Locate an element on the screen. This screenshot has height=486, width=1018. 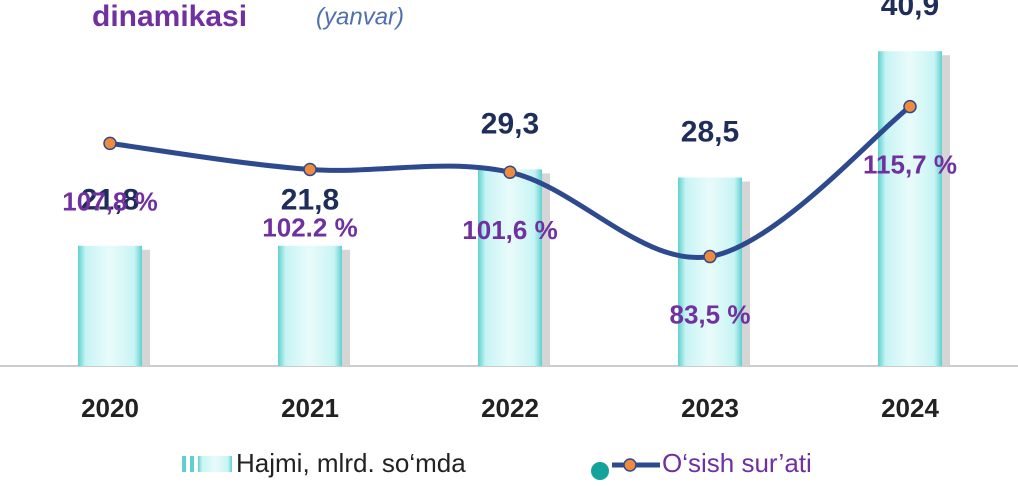
bar-value-label: 29,3 is located at coordinates (510, 123).